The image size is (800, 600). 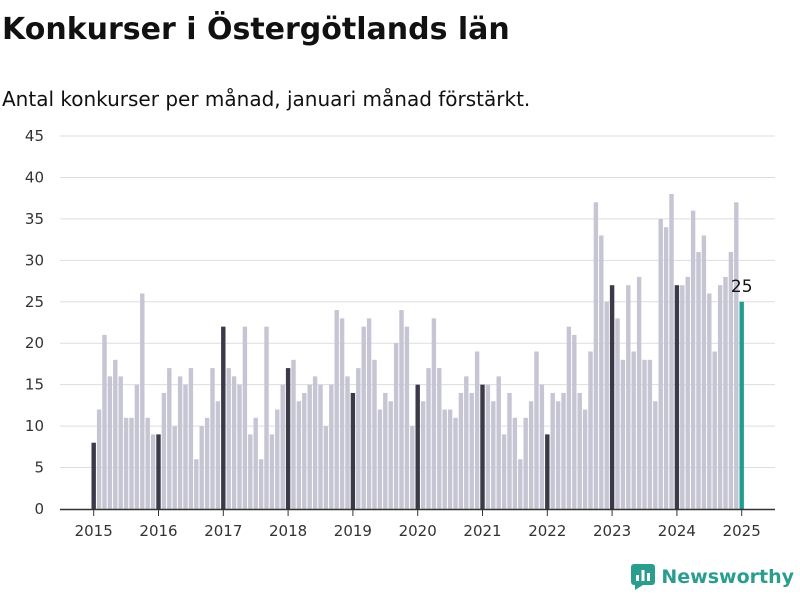 What do you see at coordinates (34, 343) in the screenshot?
I see `y-tick-label: 20` at bounding box center [34, 343].